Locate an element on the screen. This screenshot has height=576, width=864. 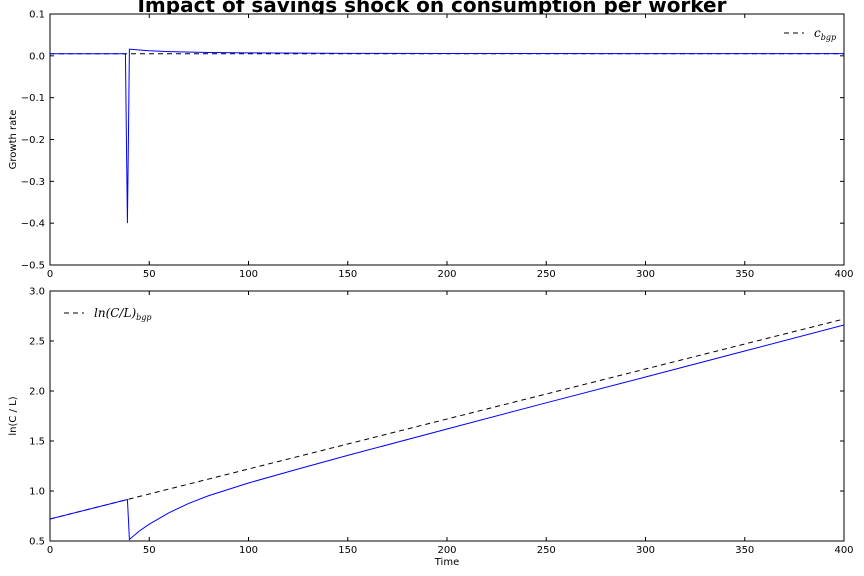
y-tick-label: 0.0 is located at coordinates (37, 56).